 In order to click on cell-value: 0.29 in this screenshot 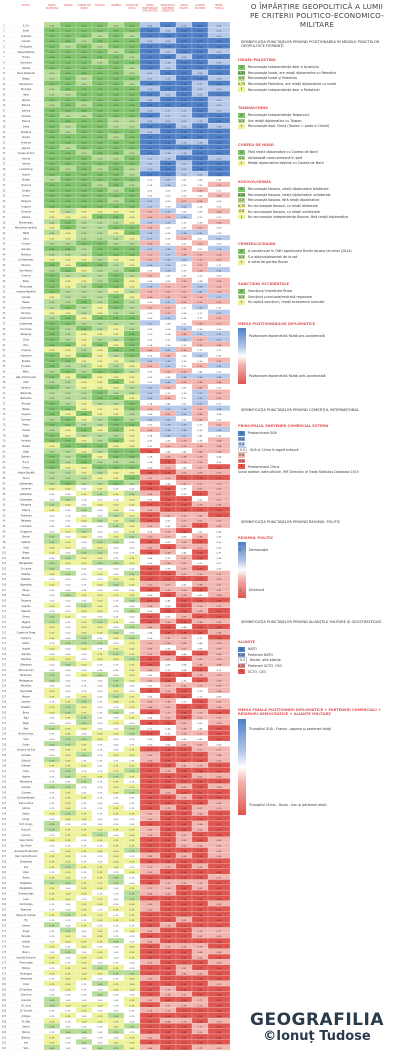, I will do `click(200, 341)`.